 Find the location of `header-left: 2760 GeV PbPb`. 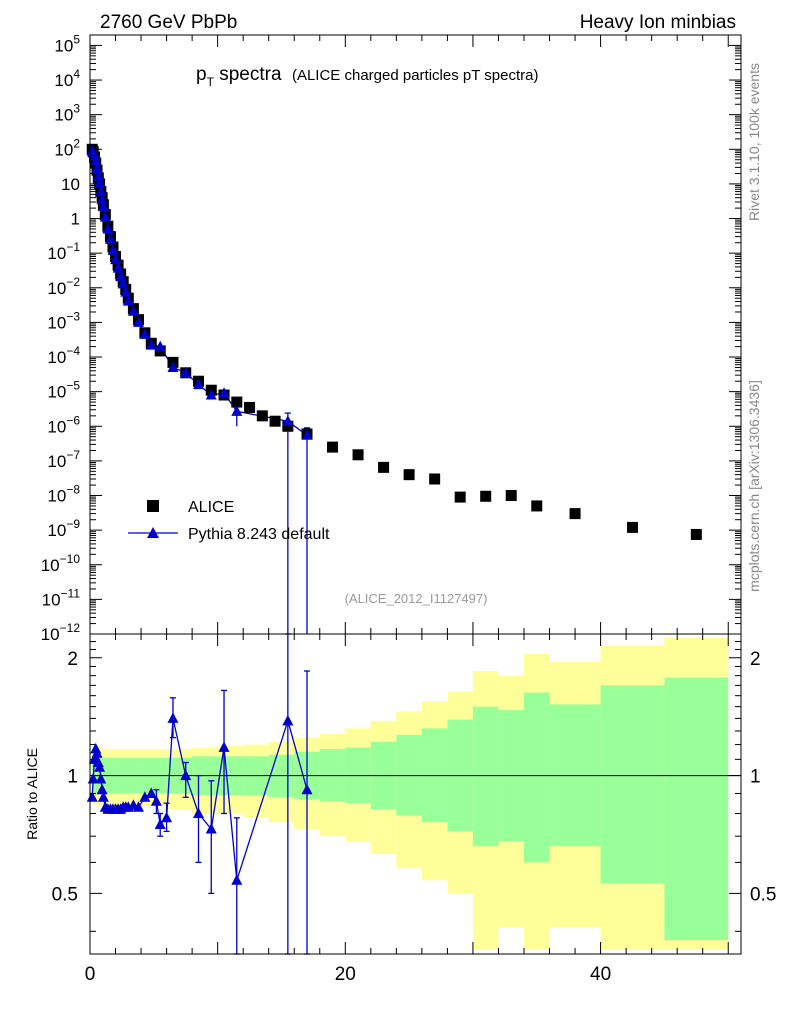

header-left: 2760 GeV PbPb is located at coordinates (168, 22).